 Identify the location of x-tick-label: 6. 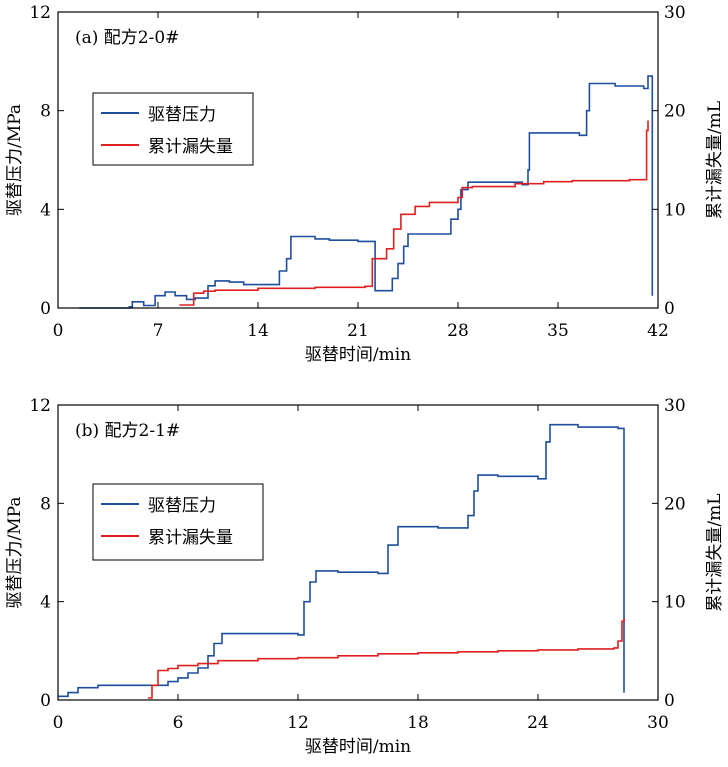
(178, 723).